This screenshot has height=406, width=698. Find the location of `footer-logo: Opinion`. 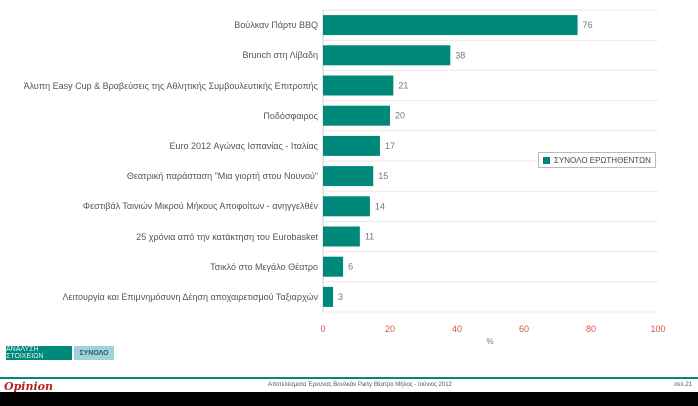

footer-logo: Opinion is located at coordinates (28, 386).